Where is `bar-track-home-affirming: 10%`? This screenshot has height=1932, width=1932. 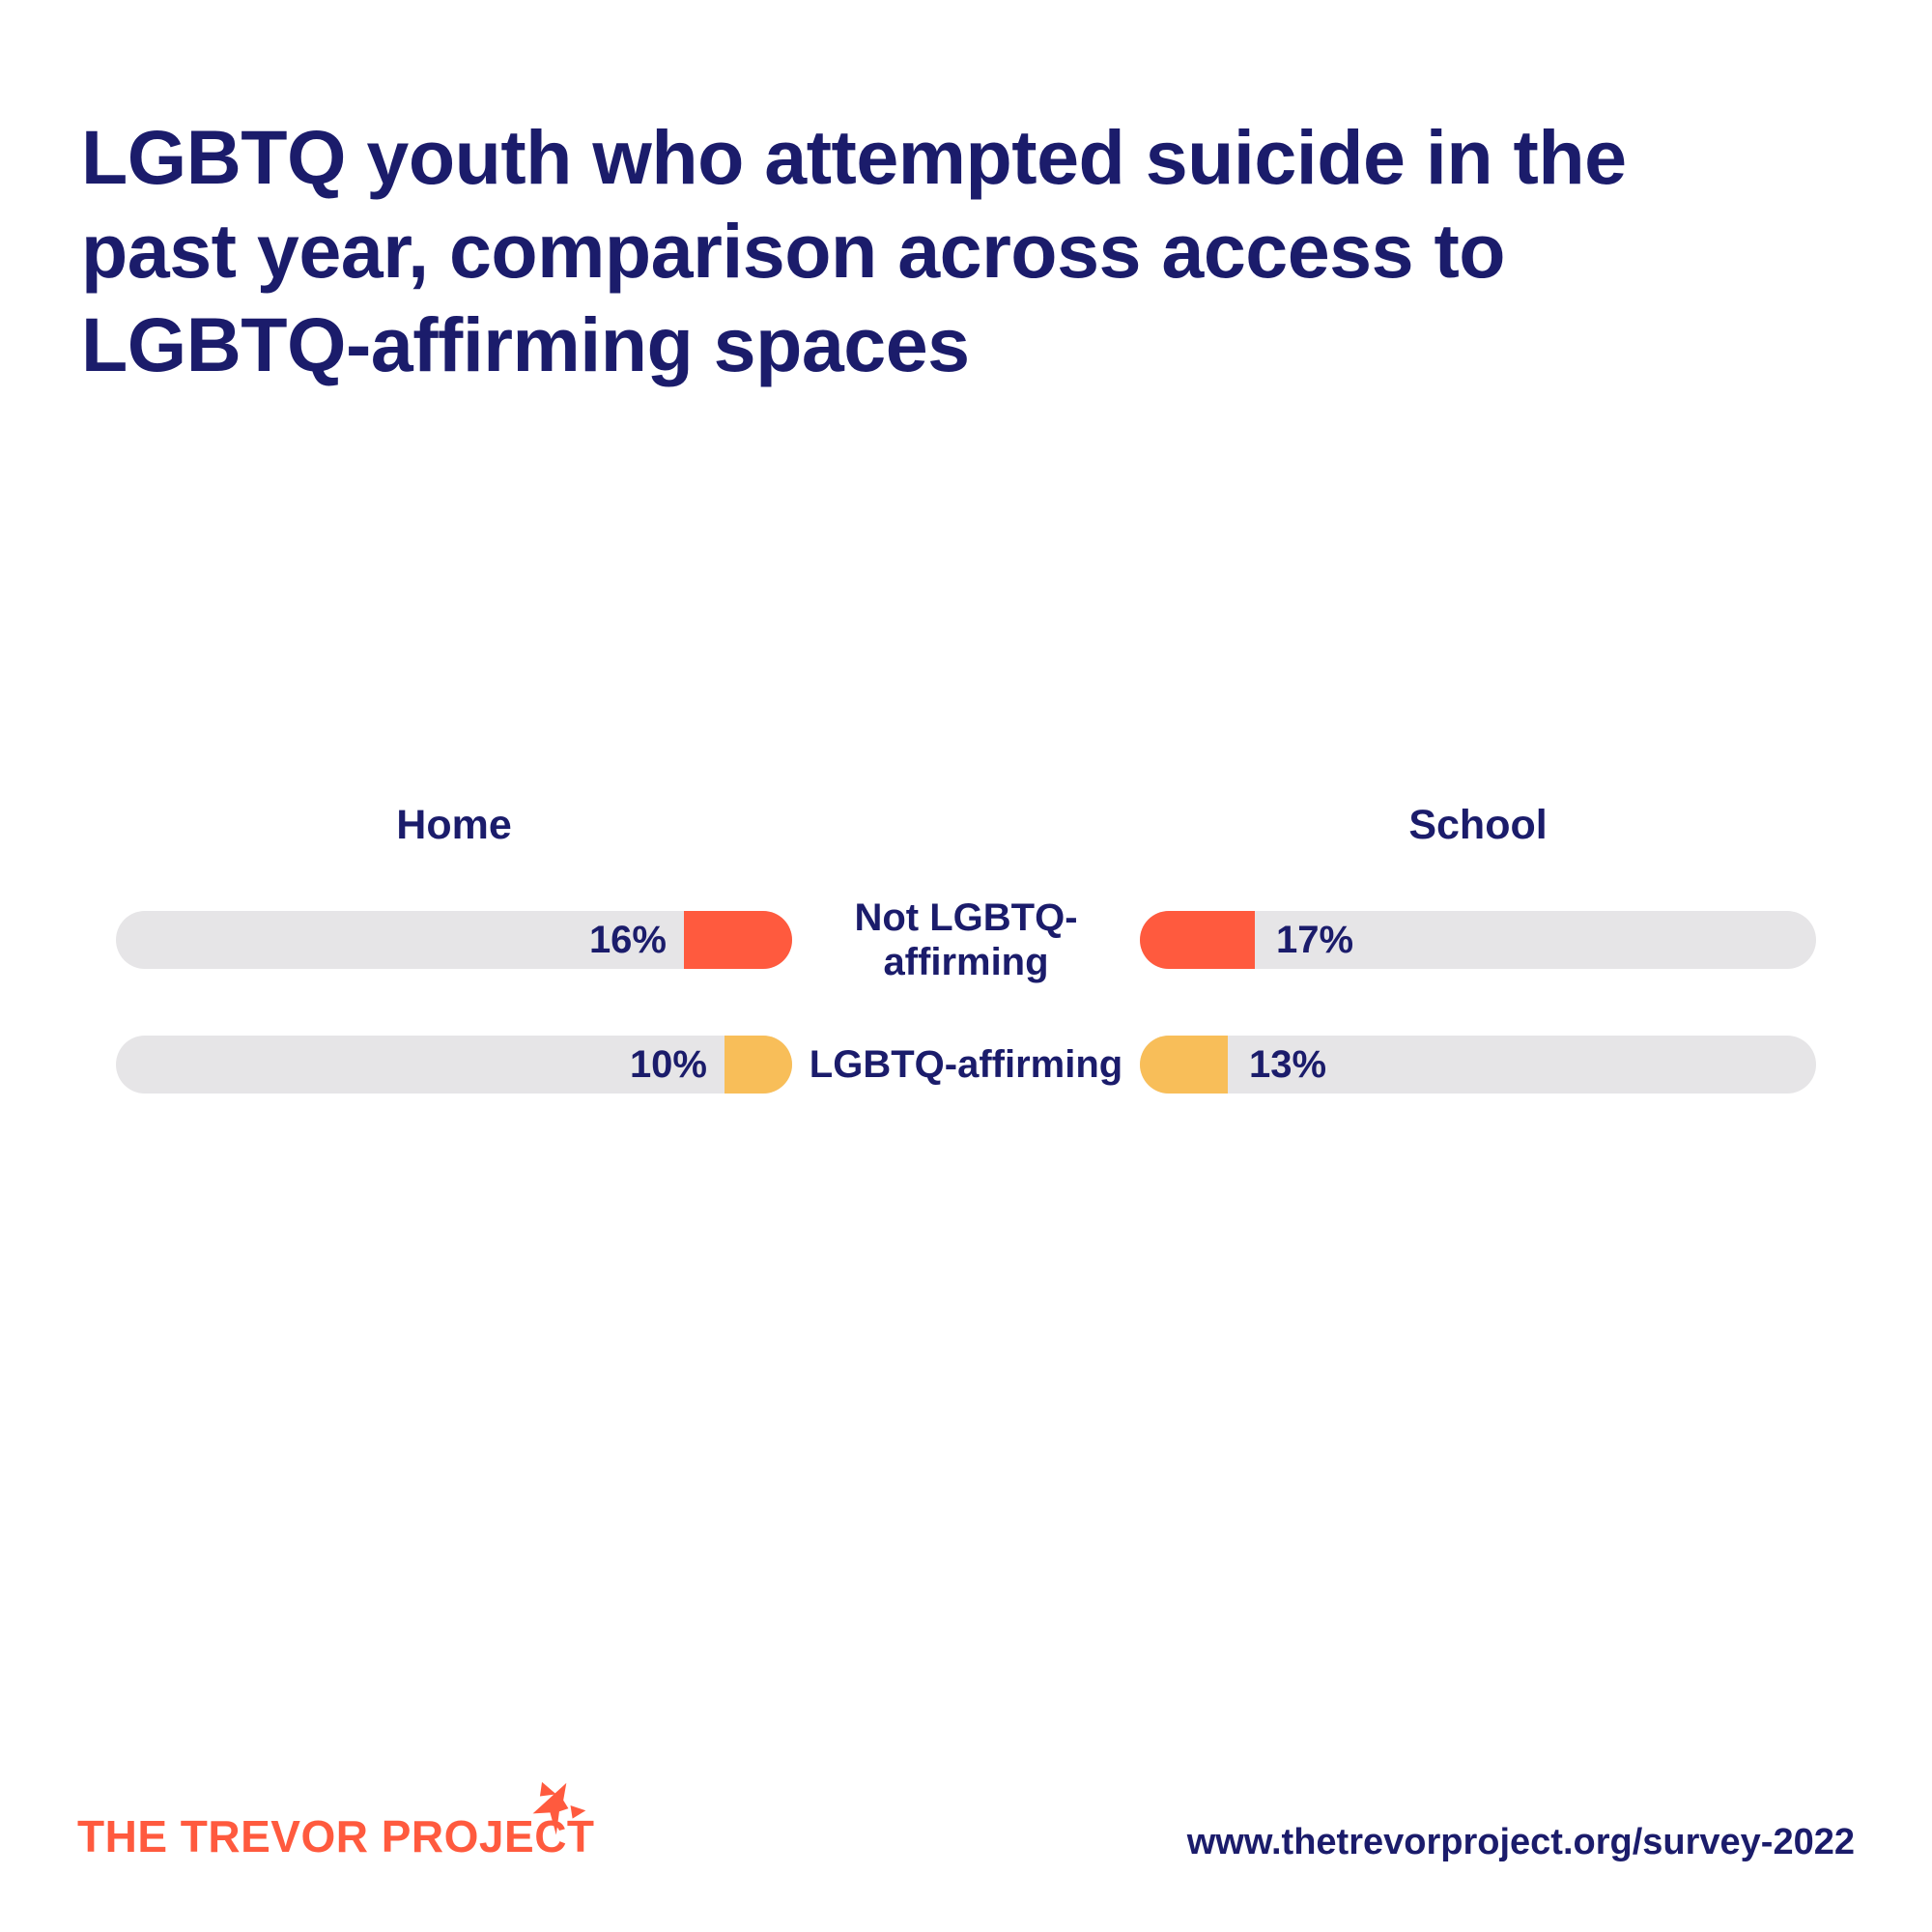 bar-track-home-affirming: 10% is located at coordinates (454, 1065).